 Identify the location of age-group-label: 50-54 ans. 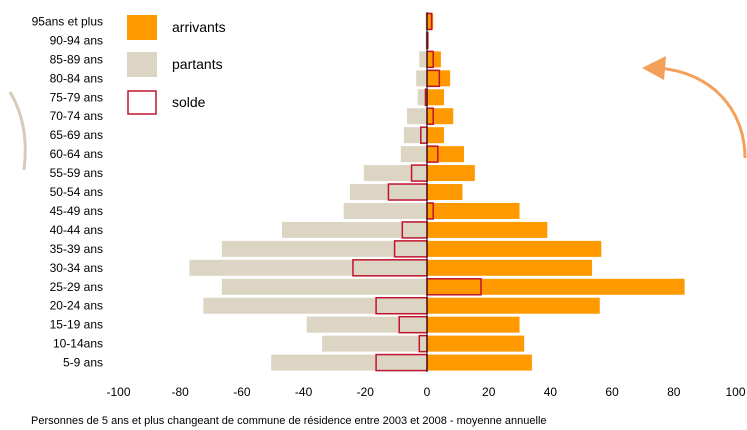
(76, 192).